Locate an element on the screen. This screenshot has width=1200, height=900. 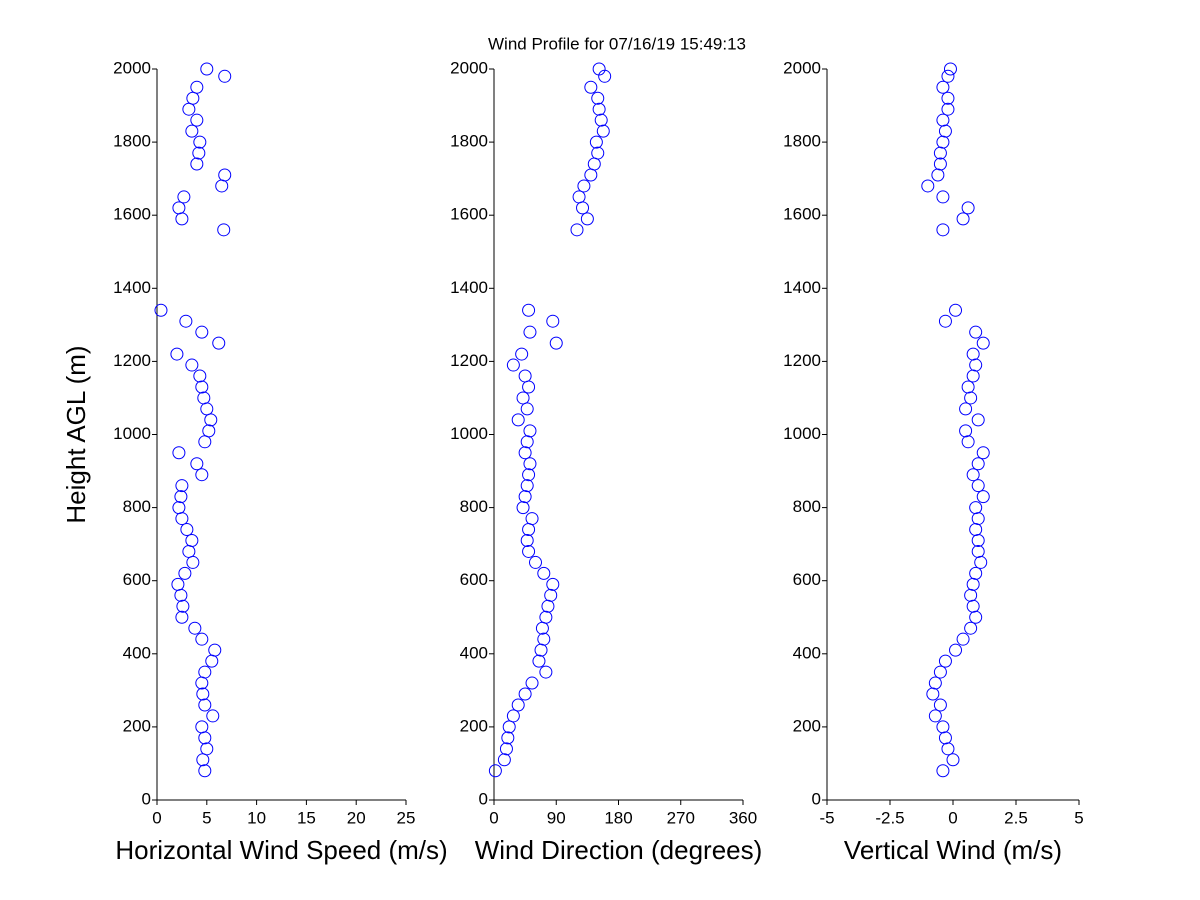
y-tick-label: 200 is located at coordinates (807, 725).